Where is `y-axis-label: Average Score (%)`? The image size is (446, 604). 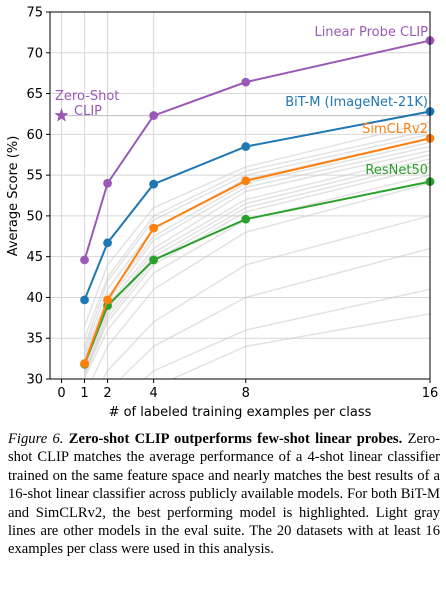 y-axis-label: Average Score (%) is located at coordinates (13, 196).